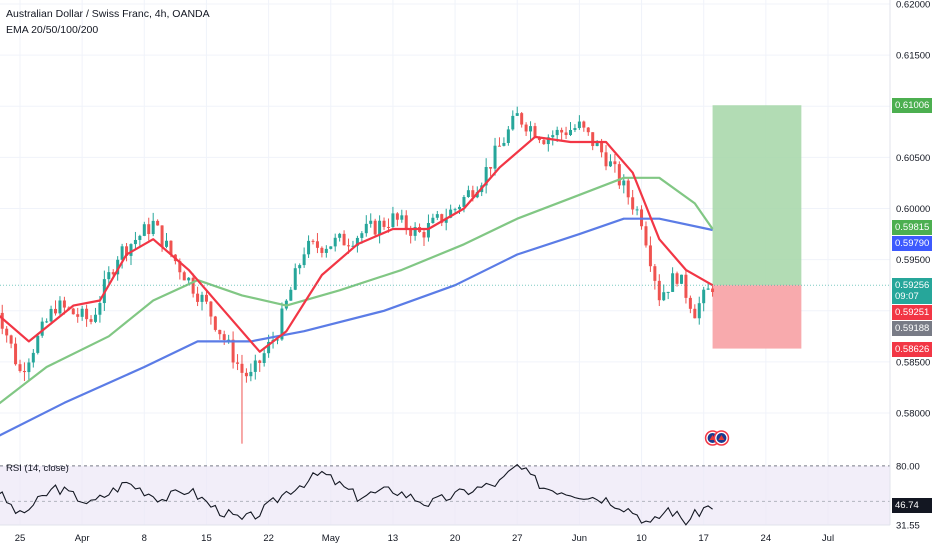 This screenshot has height=550, width=932. I want to click on rsi-level-label: 31.55, so click(908, 526).